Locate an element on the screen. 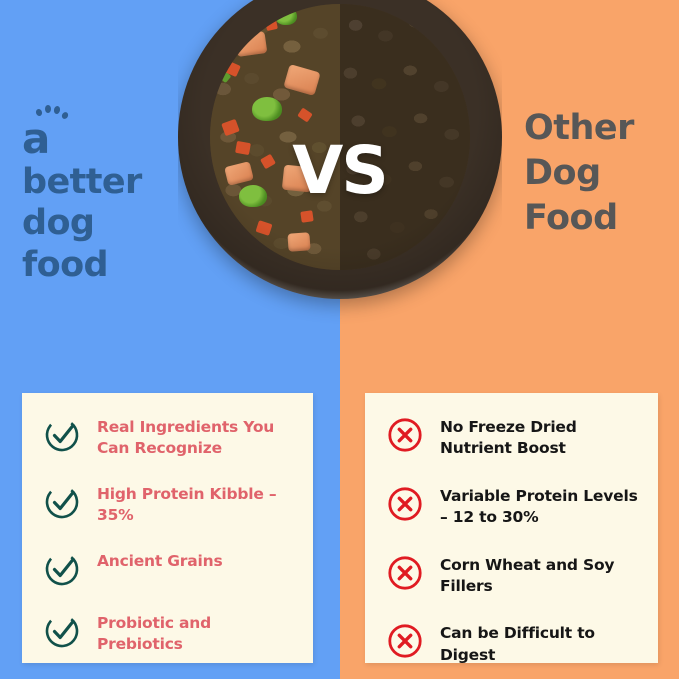  list-item-label: Can be Difficult to Digest is located at coordinates (517, 644).